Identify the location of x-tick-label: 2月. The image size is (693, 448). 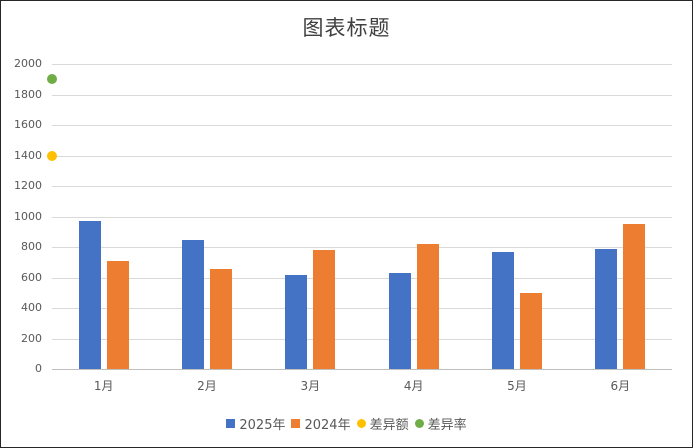
(207, 386).